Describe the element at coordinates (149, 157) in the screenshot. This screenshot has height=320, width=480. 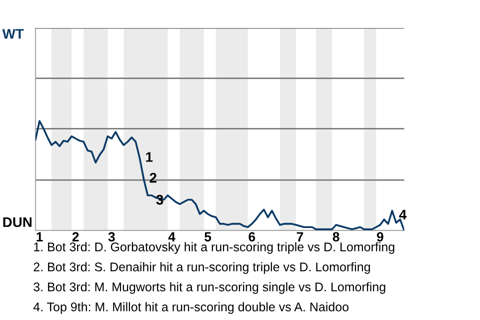
I see `annotation: 1` at that location.